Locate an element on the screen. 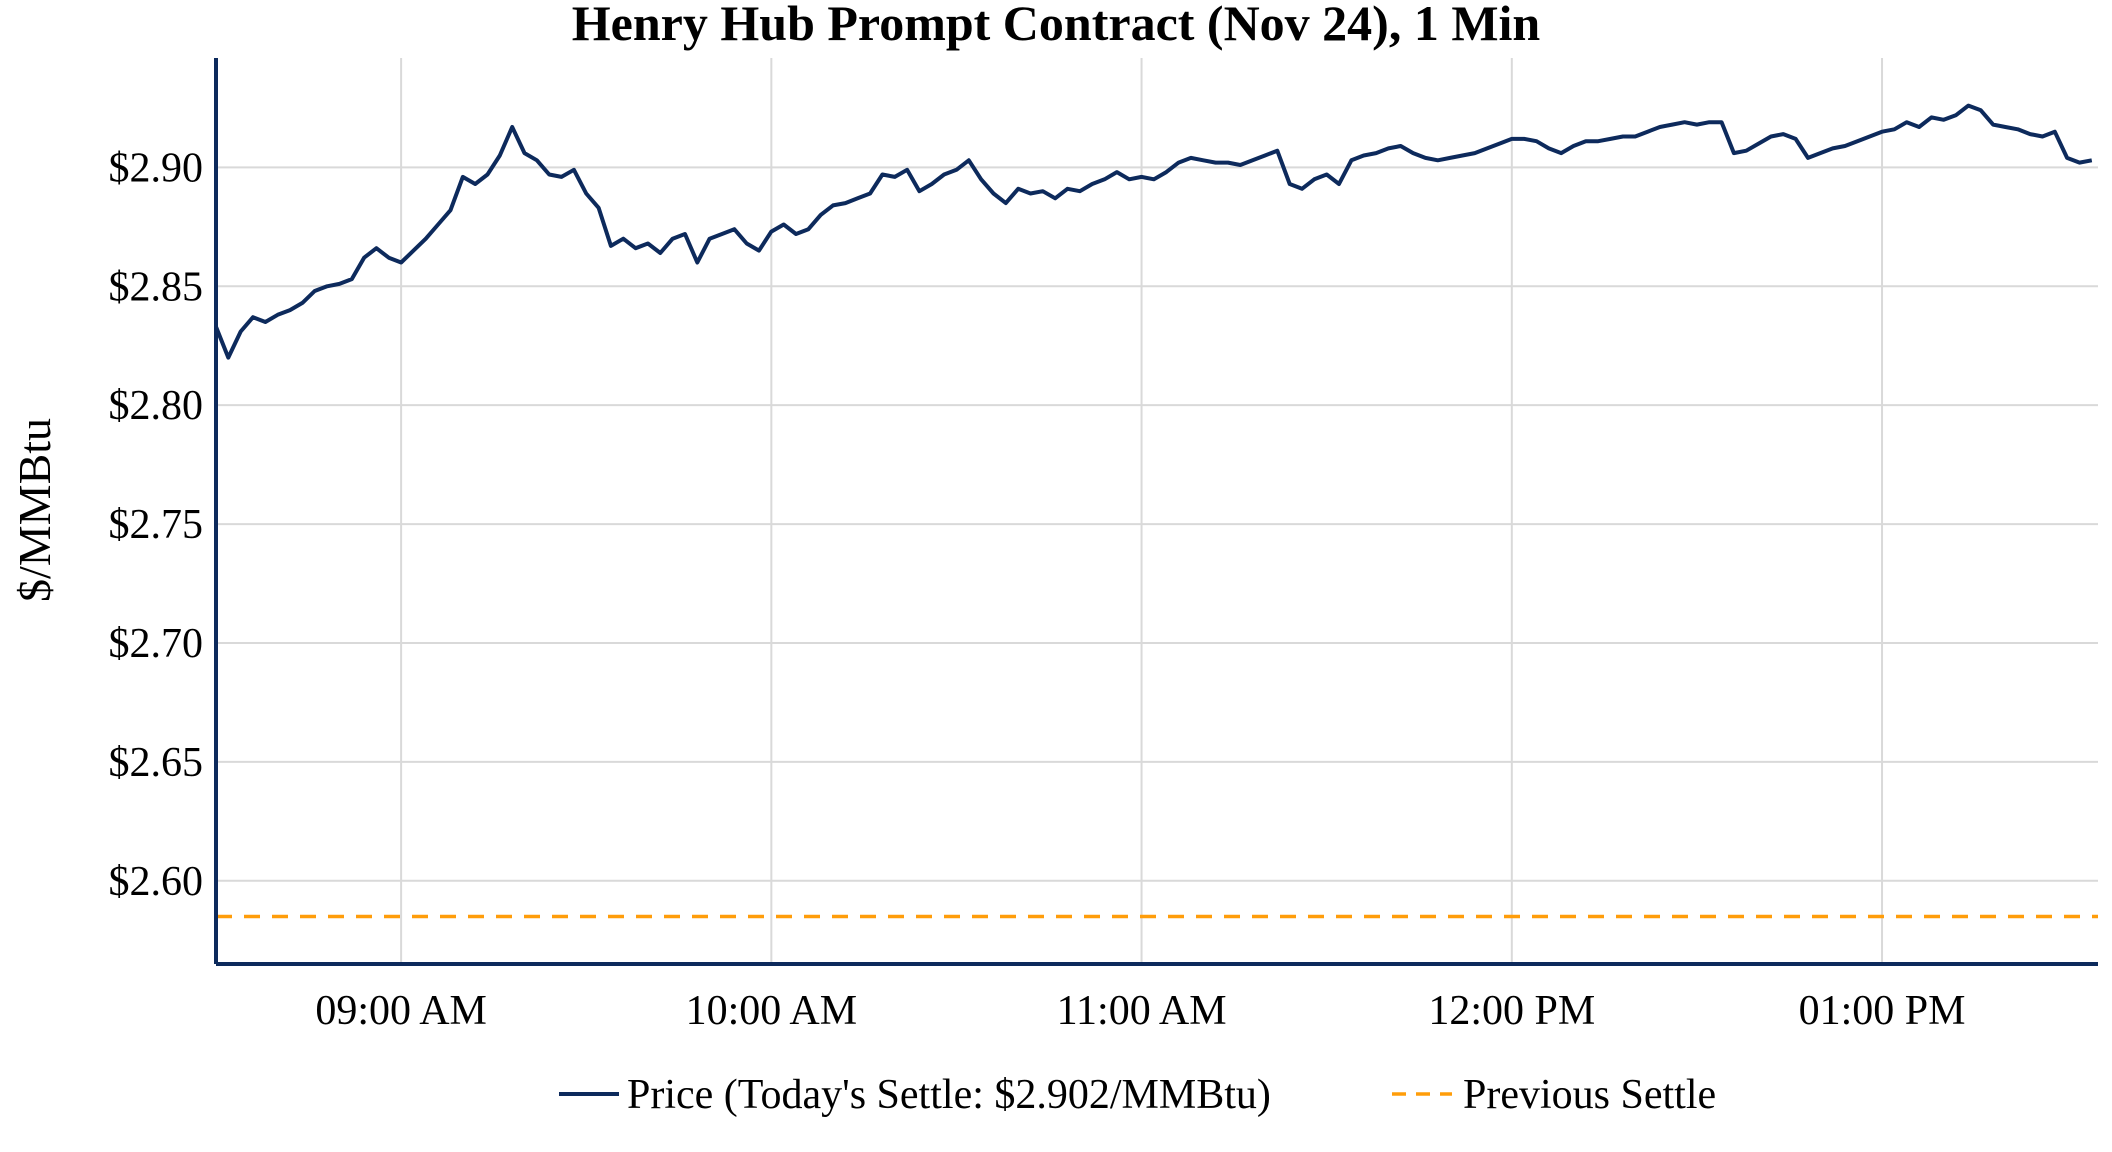  x-tick-label: 10:00 AM is located at coordinates (772, 1011).